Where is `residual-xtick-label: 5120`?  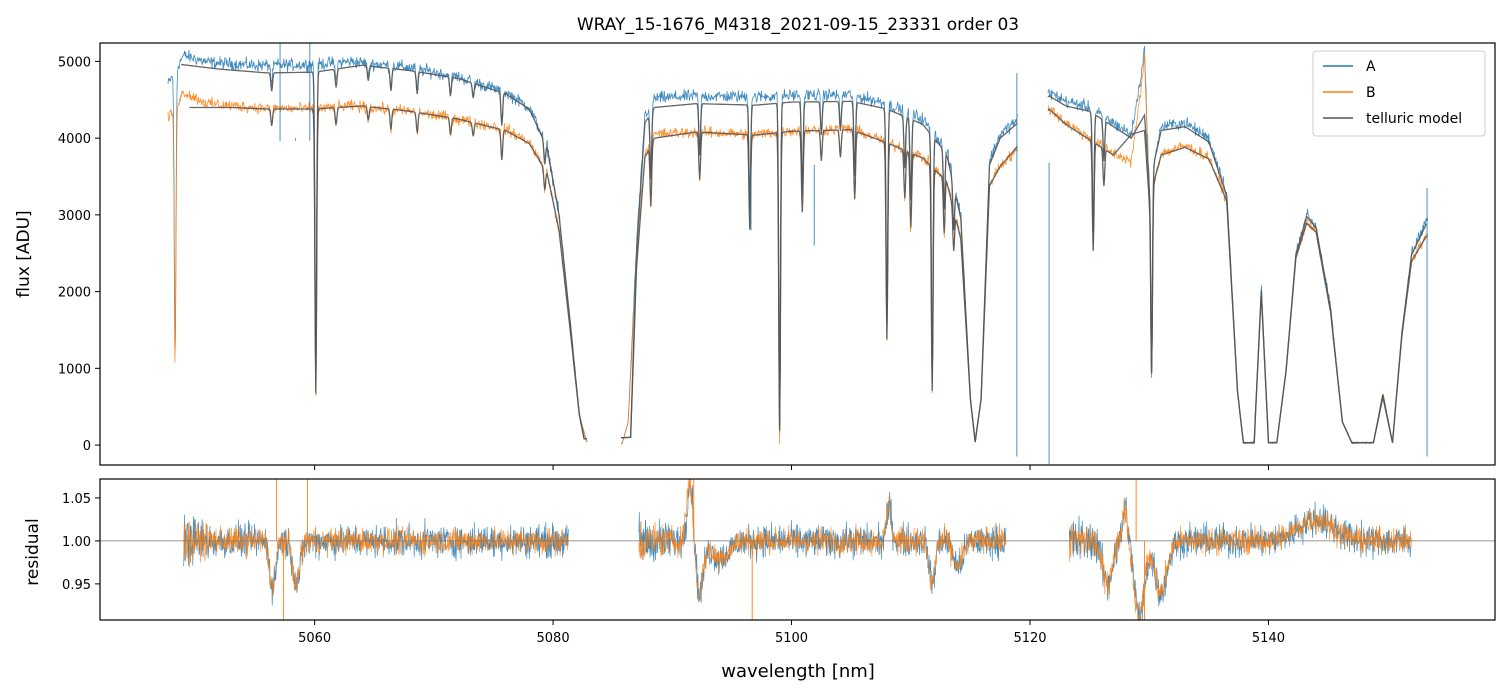 residual-xtick-label: 5120 is located at coordinates (1029, 638).